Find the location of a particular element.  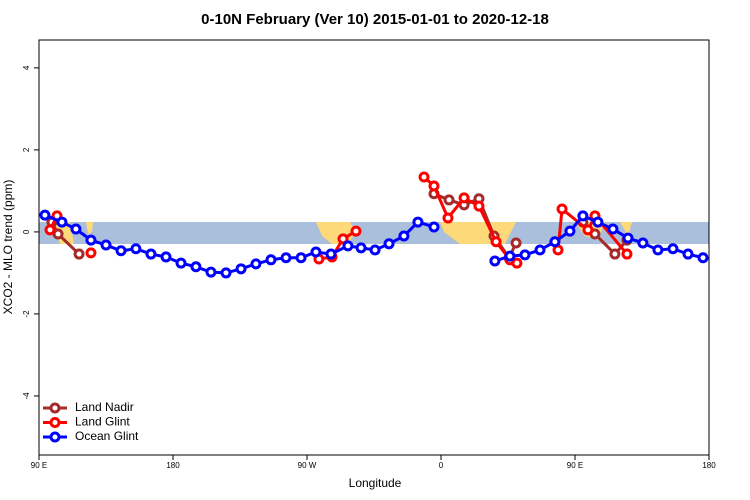

x-tick-label: 0 is located at coordinates (441, 465).